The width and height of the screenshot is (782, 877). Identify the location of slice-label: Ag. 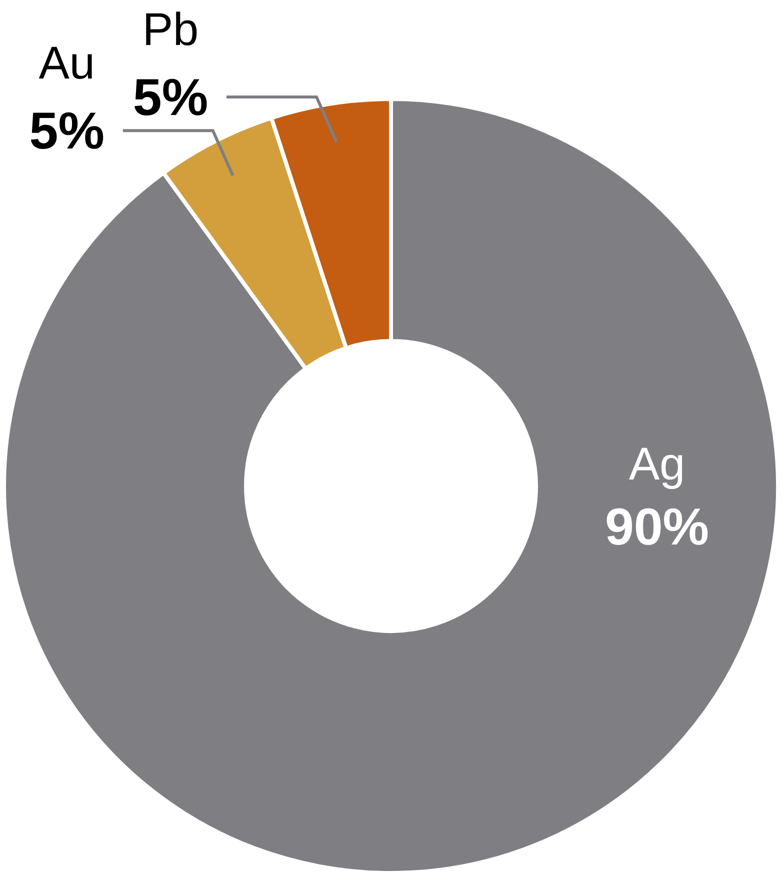
(657, 463).